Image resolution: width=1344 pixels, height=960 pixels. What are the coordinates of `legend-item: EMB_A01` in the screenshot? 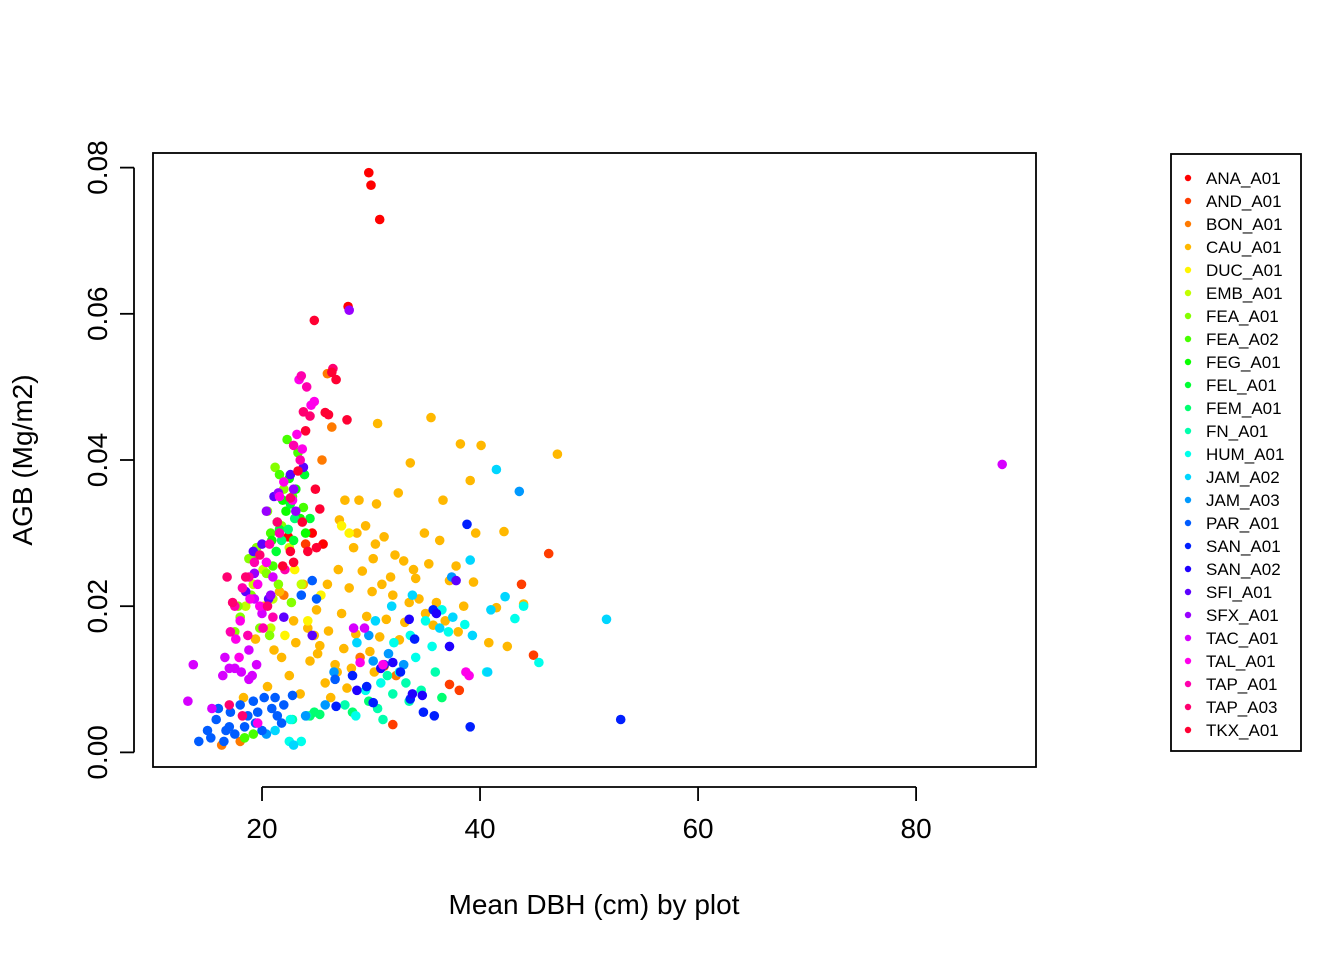 It's located at (1233, 293).